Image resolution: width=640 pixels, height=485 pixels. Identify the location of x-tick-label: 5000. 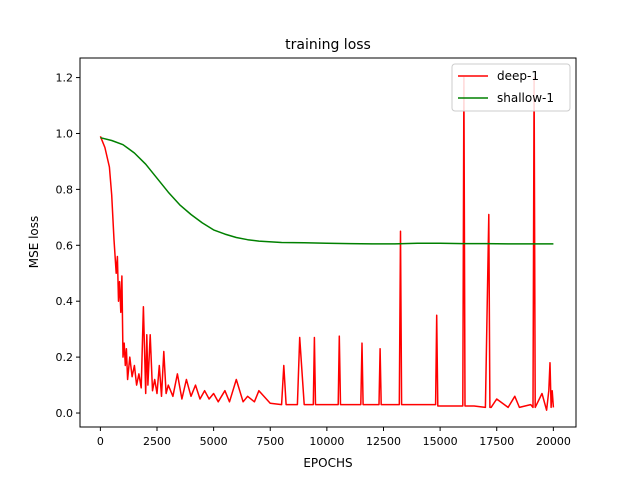
(214, 441).